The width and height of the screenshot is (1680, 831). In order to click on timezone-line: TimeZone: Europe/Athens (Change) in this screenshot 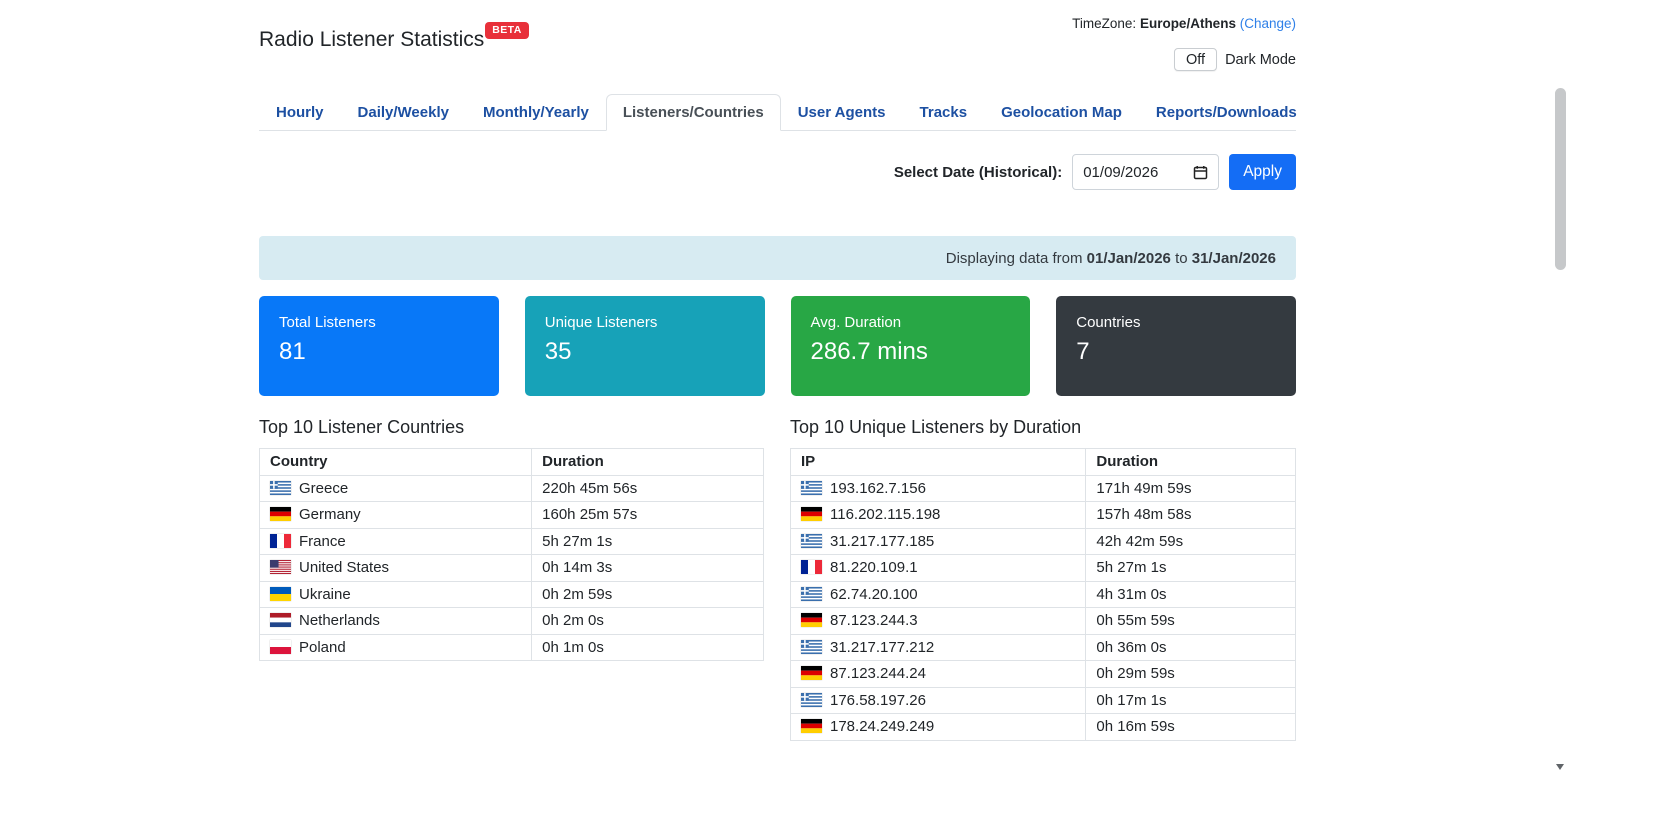, I will do `click(1184, 23)`.